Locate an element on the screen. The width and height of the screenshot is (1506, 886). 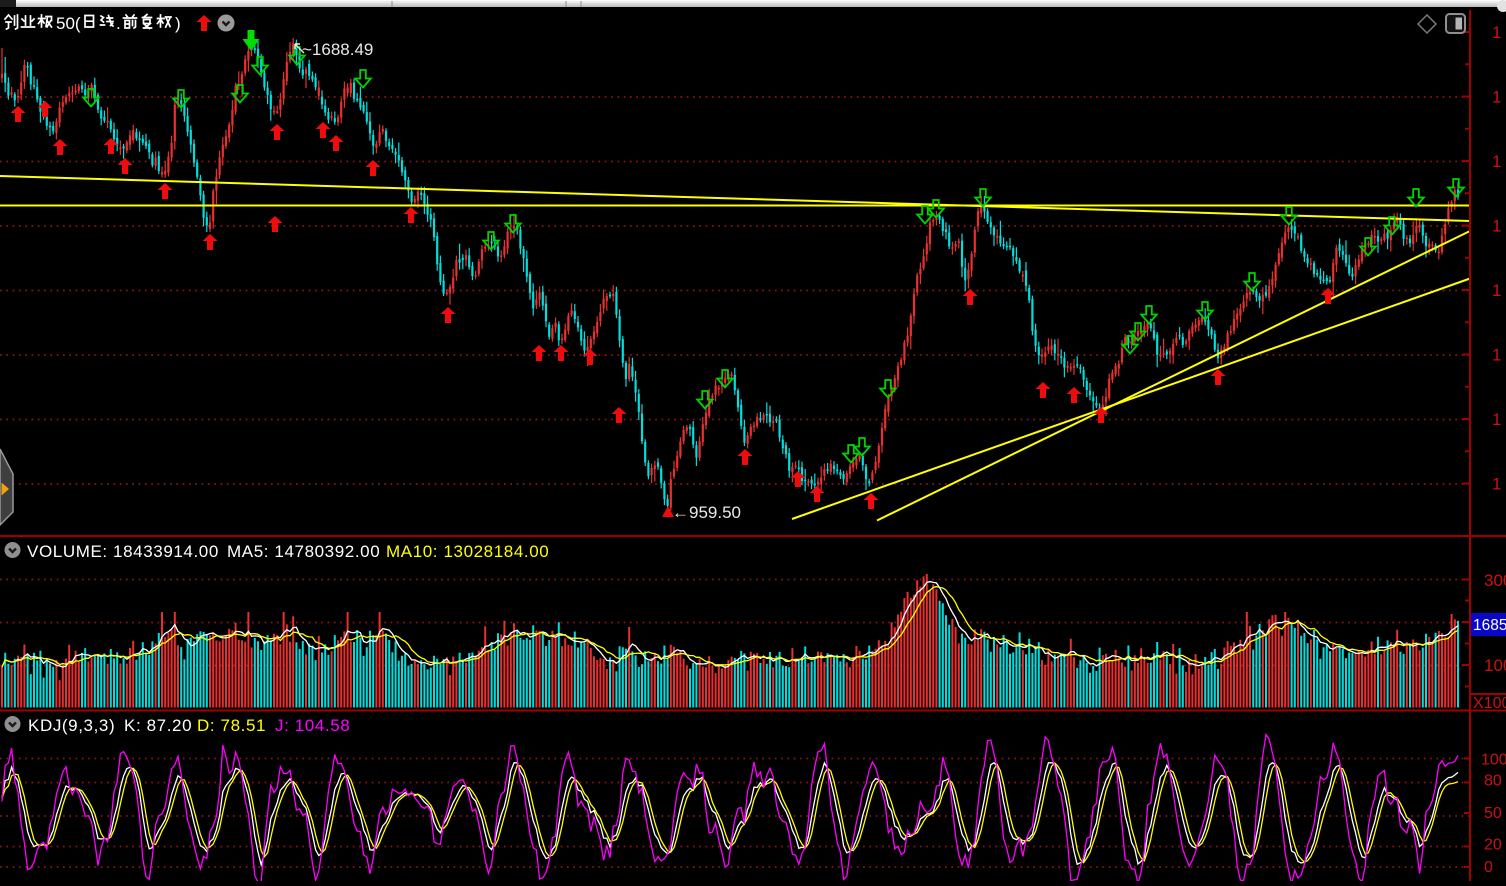
svg-text: 0 is located at coordinates (1488, 867).